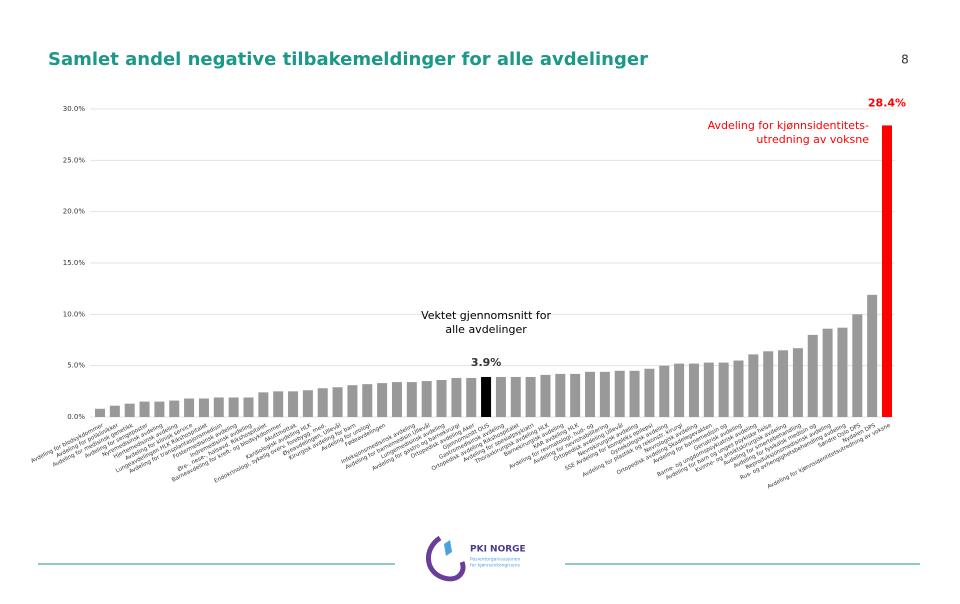 The width and height of the screenshot is (960, 604). What do you see at coordinates (76, 417) in the screenshot?
I see `y-tick-label: 0.0%` at bounding box center [76, 417].